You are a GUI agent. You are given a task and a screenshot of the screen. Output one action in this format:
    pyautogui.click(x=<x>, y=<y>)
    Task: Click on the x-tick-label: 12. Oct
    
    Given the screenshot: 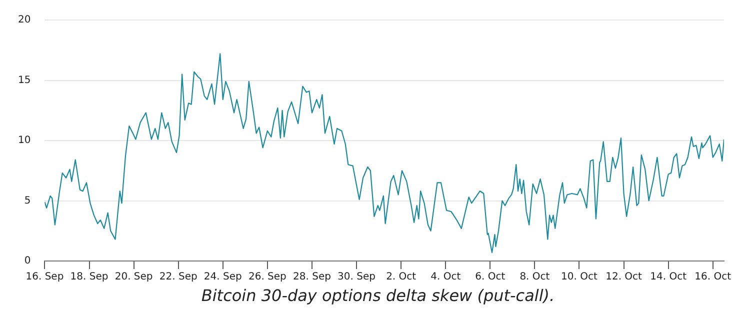 What is the action you would take?
    pyautogui.click(x=624, y=277)
    